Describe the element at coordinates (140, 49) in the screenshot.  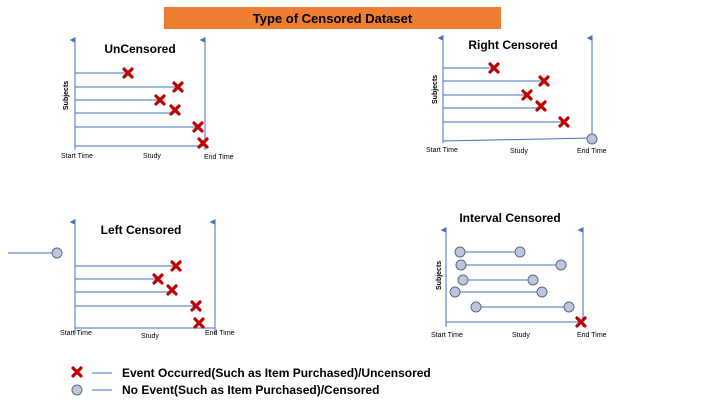
I see `uncensored-title: UnCensored` at that location.